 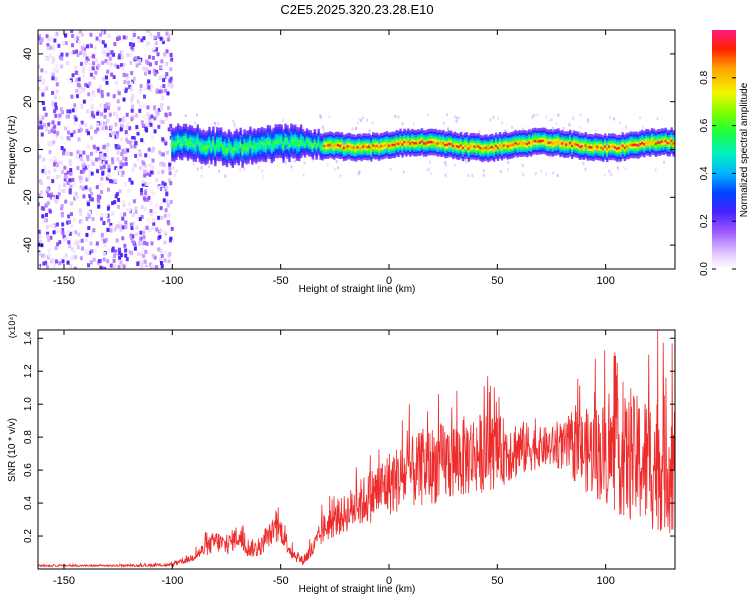 I want to click on snr-y-scale-label: (x10⁴), so click(x=12, y=326).